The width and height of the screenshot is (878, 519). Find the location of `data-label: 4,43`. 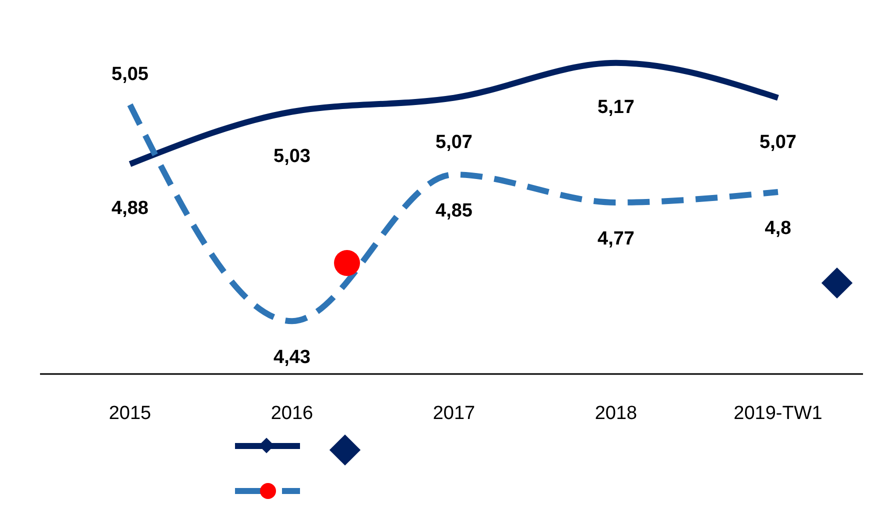

data-label: 4,43 is located at coordinates (292, 357).